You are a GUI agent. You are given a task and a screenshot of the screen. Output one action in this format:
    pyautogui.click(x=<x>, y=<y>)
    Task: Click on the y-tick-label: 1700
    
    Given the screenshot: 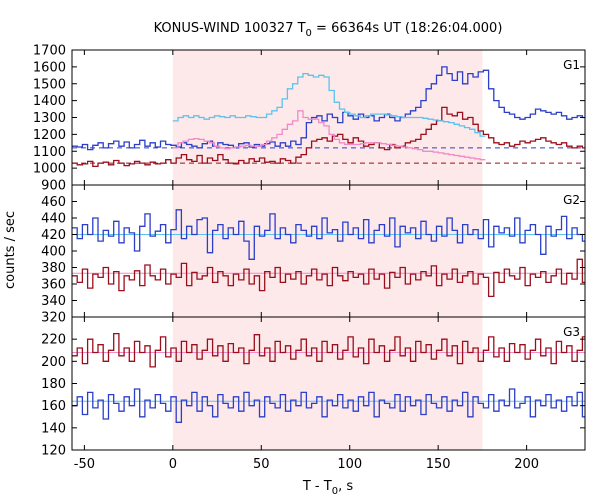 What is the action you would take?
    pyautogui.click(x=49, y=51)
    